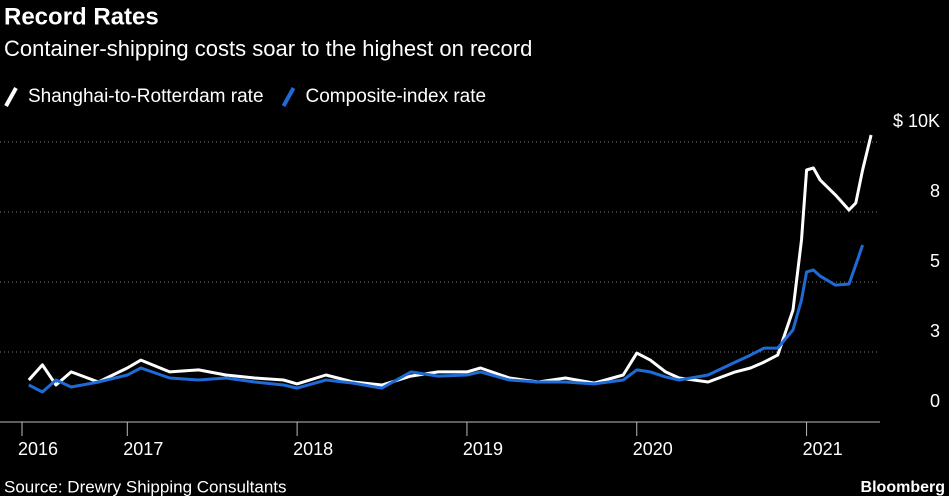  What do you see at coordinates (143, 449) in the screenshot?
I see `x-tick-label: 2017` at bounding box center [143, 449].